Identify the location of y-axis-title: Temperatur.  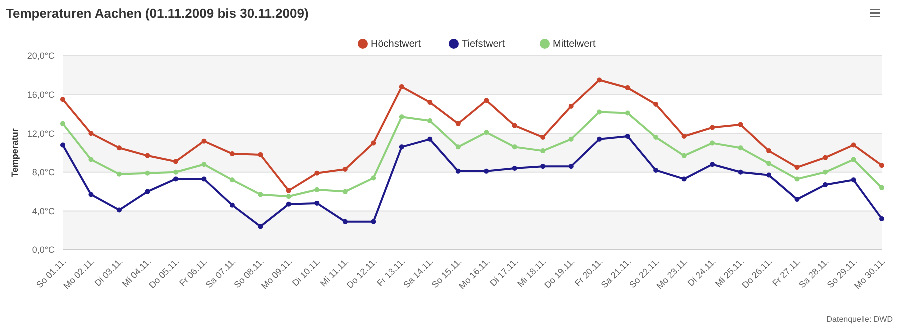
(15, 153).